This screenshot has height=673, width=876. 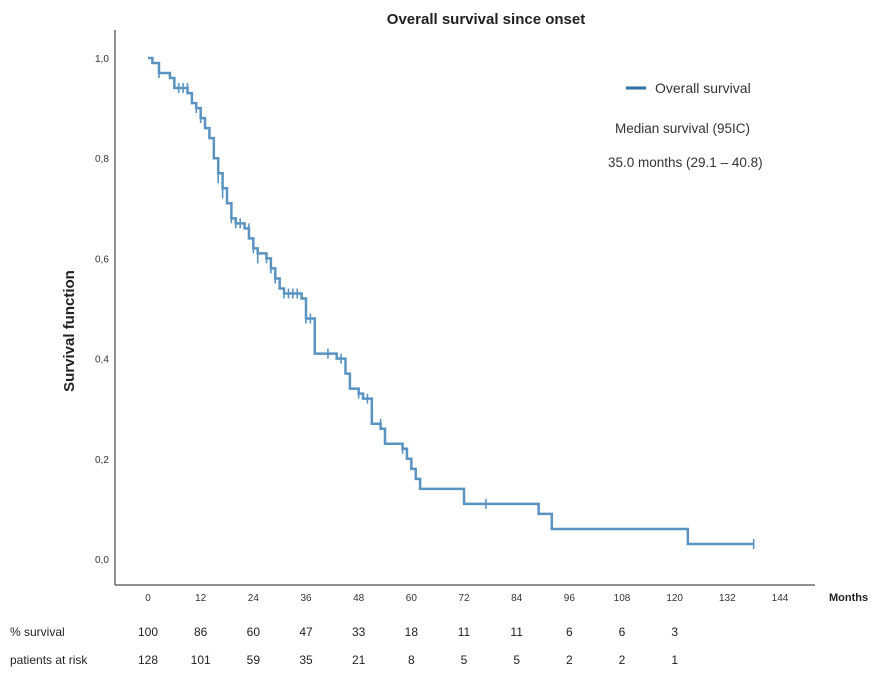 I want to click on y-axis-label: Survival function, so click(x=69, y=331).